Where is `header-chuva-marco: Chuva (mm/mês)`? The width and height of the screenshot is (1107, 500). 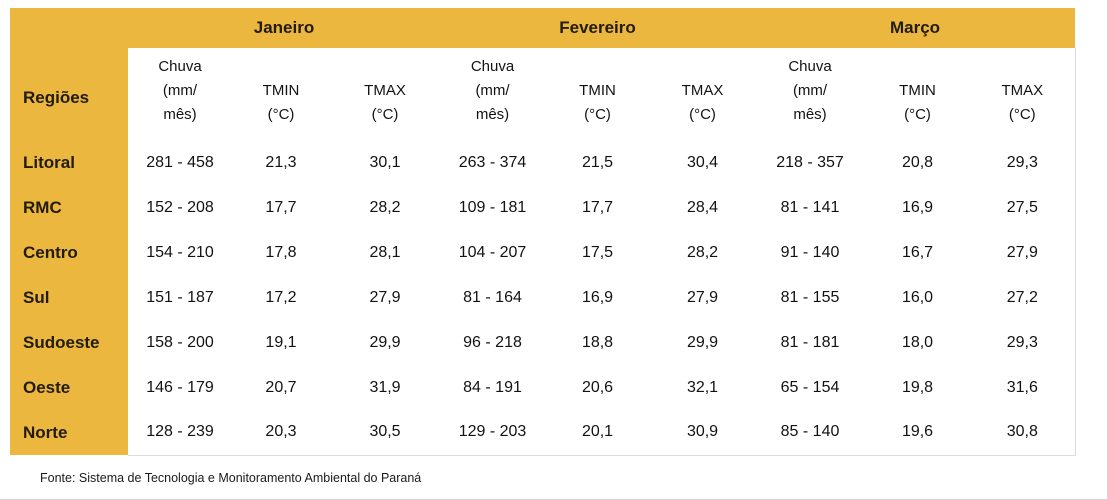
header-chuva-marco: Chuva (mm/mês) is located at coordinates (810, 94).